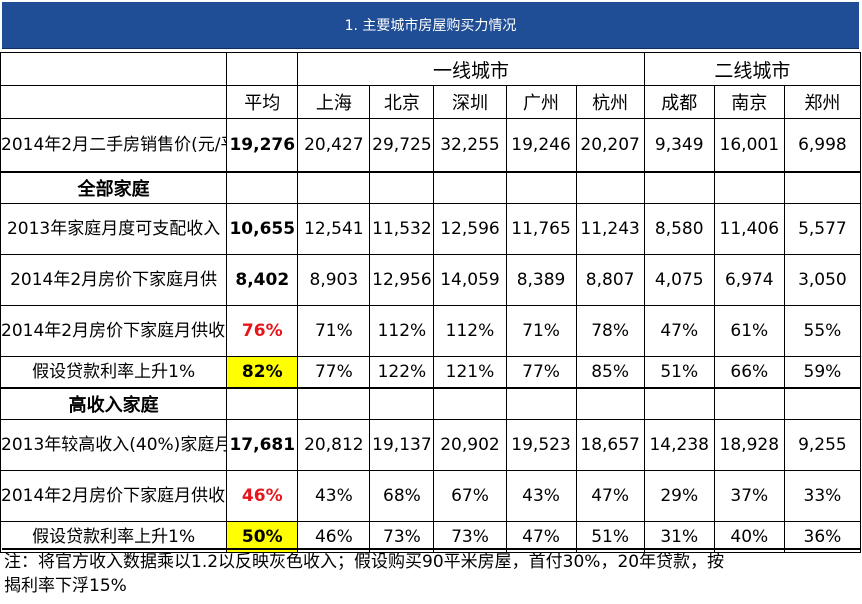  I want to click on row-label: 2014年2月房价下家庭月供收入比, so click(114, 331).